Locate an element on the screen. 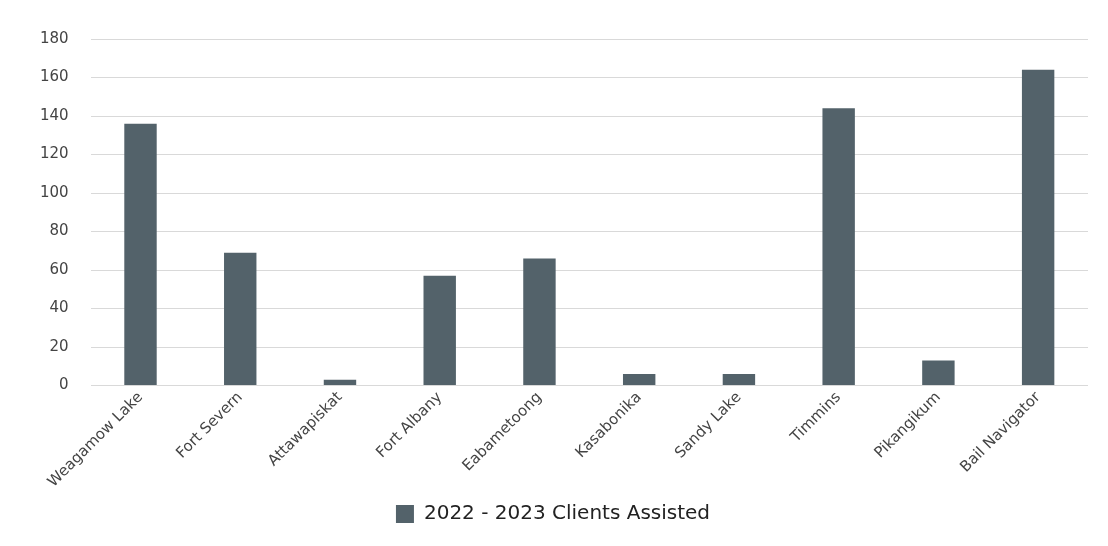 The width and height of the screenshot is (1108, 546). y-tick-label: 160 is located at coordinates (54, 76).